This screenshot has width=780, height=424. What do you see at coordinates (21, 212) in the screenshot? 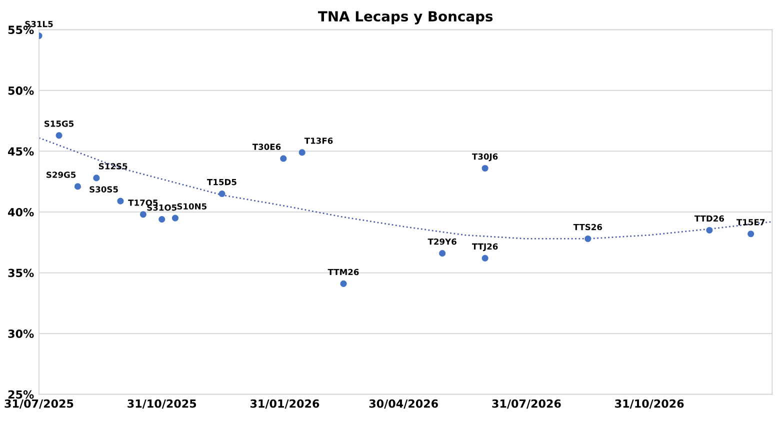
I see `y-tick-label: 40%` at bounding box center [21, 212].